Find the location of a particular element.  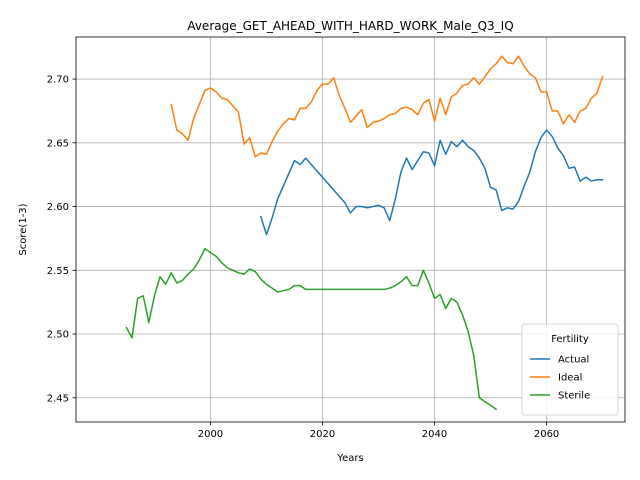

y-tick-label: 2.50 is located at coordinates (58, 335).